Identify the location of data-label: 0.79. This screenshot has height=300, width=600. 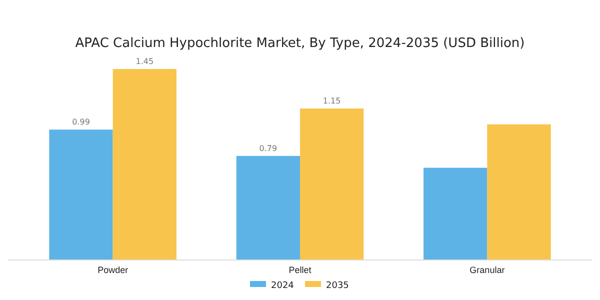
(268, 148).